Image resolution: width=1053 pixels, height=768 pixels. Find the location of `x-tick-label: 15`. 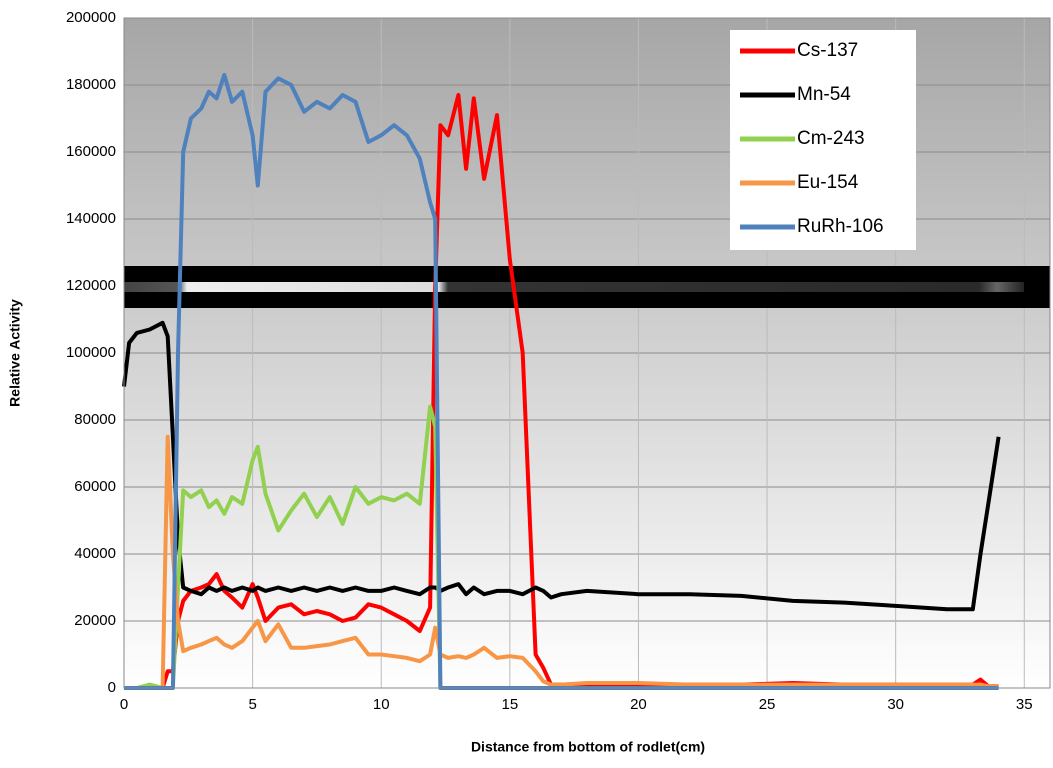

x-tick-label: 15 is located at coordinates (509, 704).